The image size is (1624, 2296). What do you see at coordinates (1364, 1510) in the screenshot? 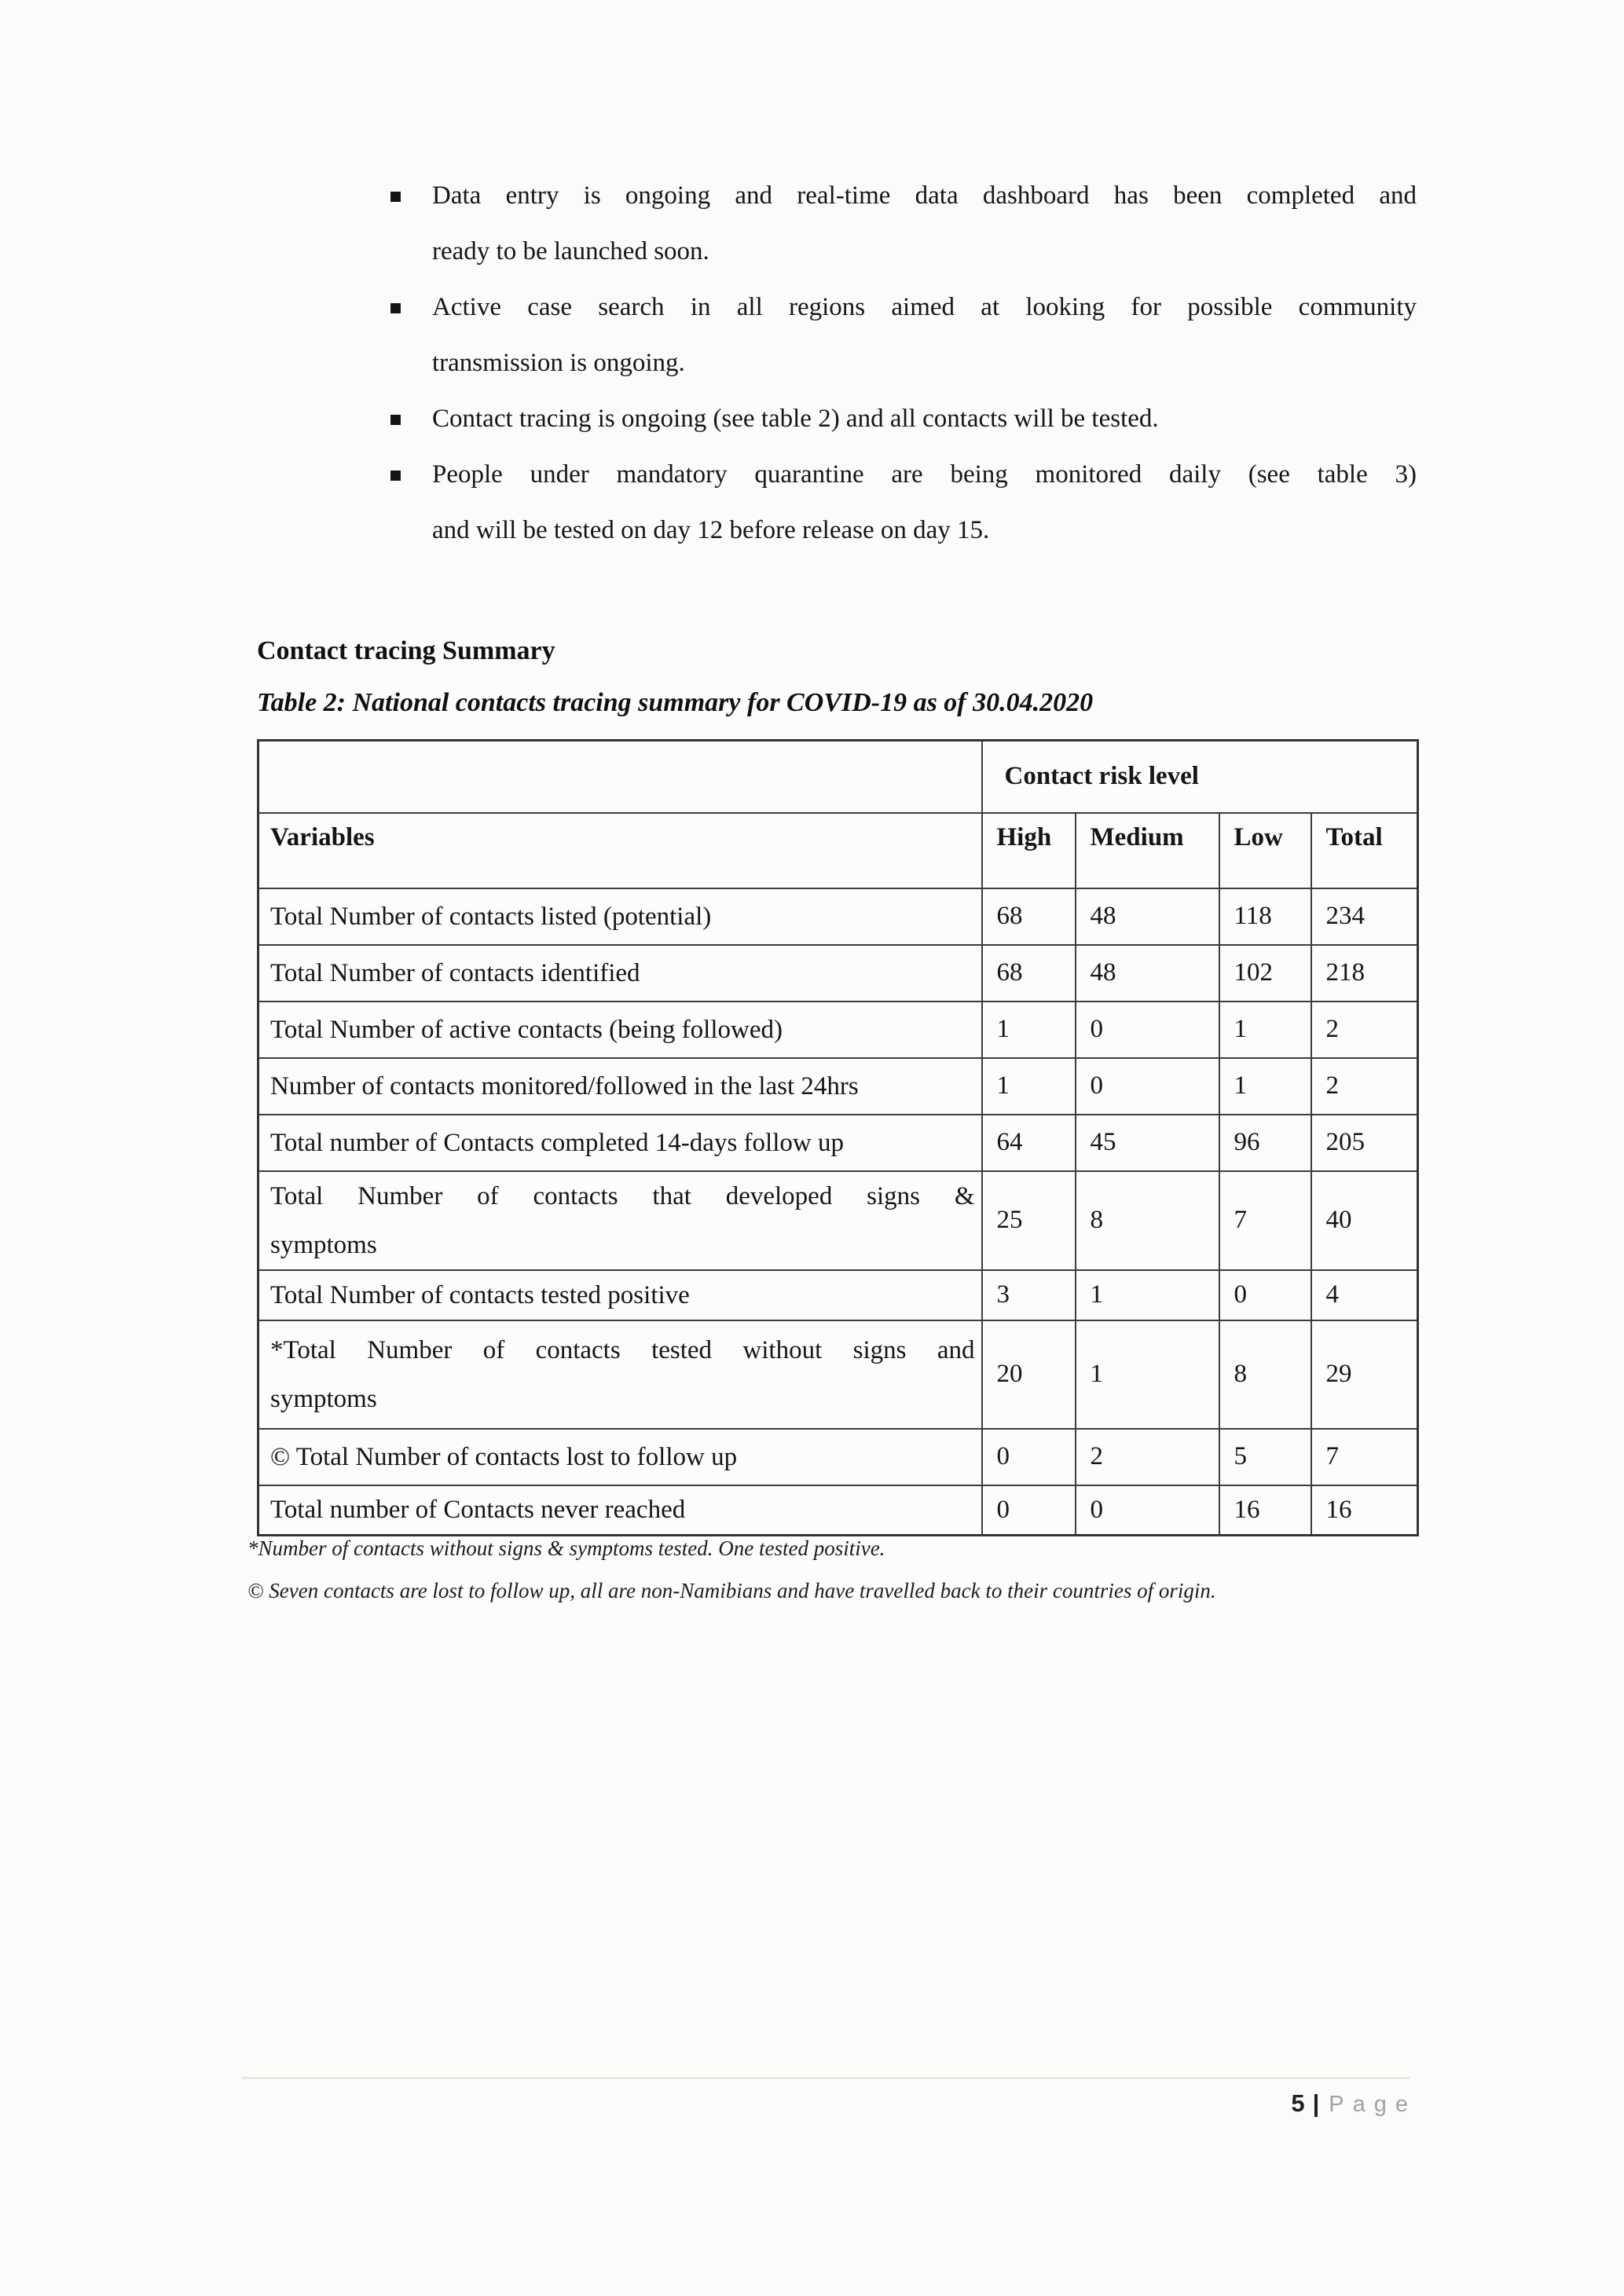
I see `cell-total: 16` at bounding box center [1364, 1510].